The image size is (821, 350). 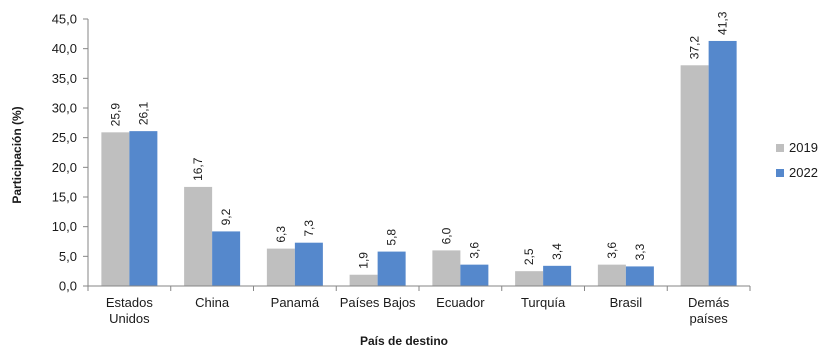 I want to click on x-category-label: Países Bajos, so click(x=378, y=302).